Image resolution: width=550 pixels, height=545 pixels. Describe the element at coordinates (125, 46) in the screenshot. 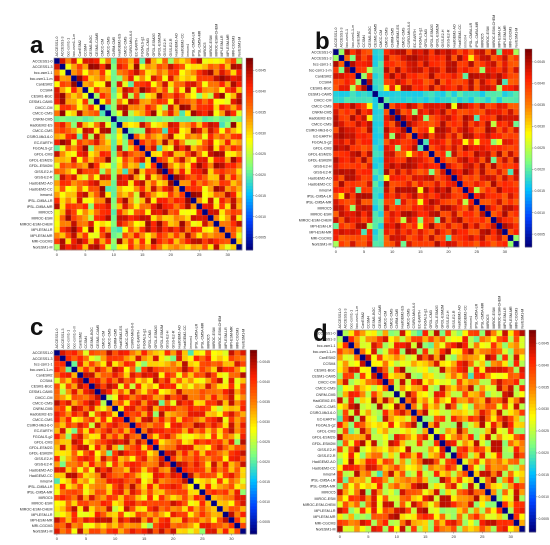

I see `column-label: CMCC-CMS` at that location.